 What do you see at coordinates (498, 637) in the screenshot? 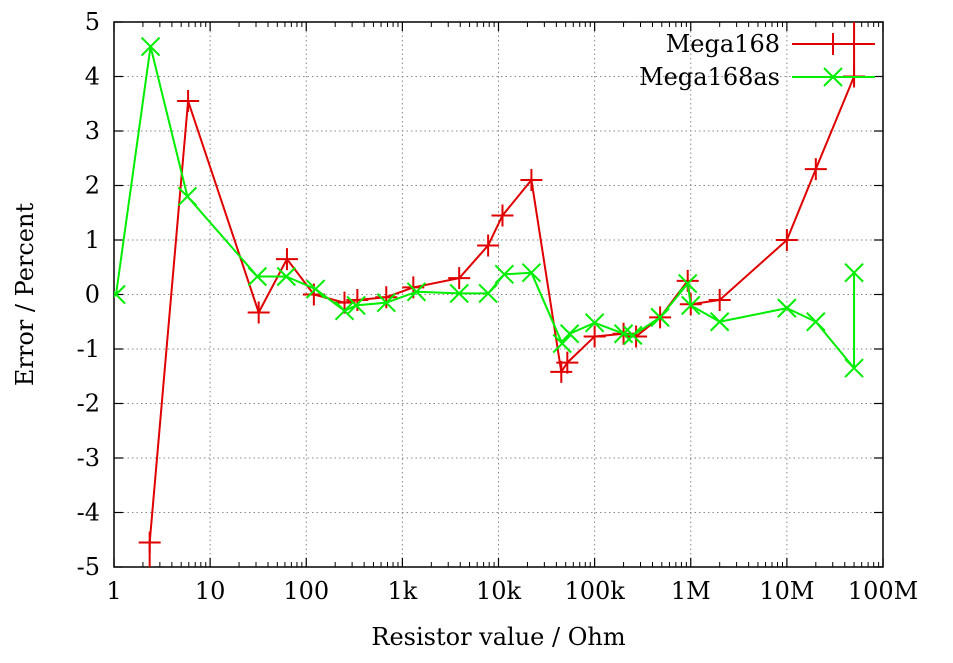
I see `x-axis-label: Resistor value / Ohm` at bounding box center [498, 637].